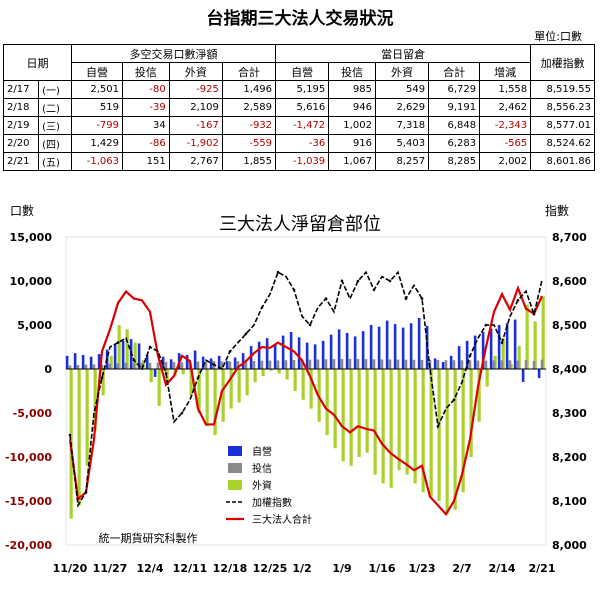 The image size is (600, 592). What do you see at coordinates (402, 161) in the screenshot?
I see `oi-cell: 8,257` at bounding box center [402, 161].